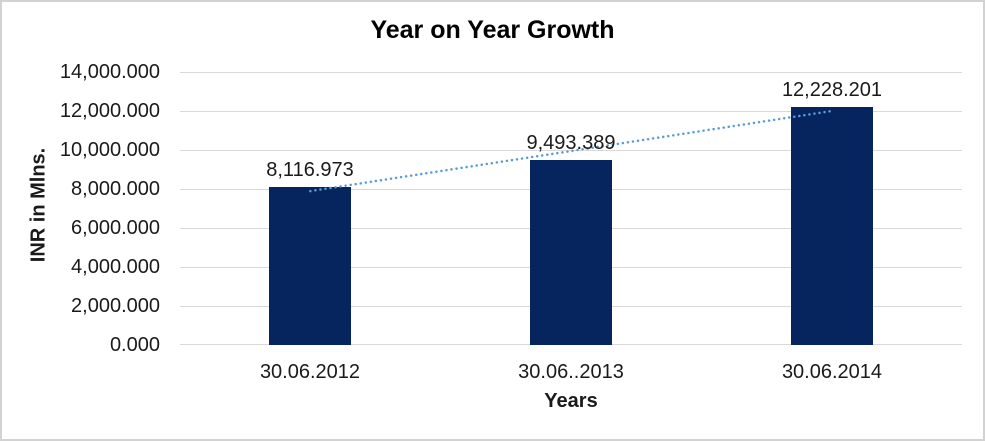 The image size is (985, 441). Describe the element at coordinates (38, 205) in the screenshot. I see `y-axis-title: INR in Mlns.` at that location.